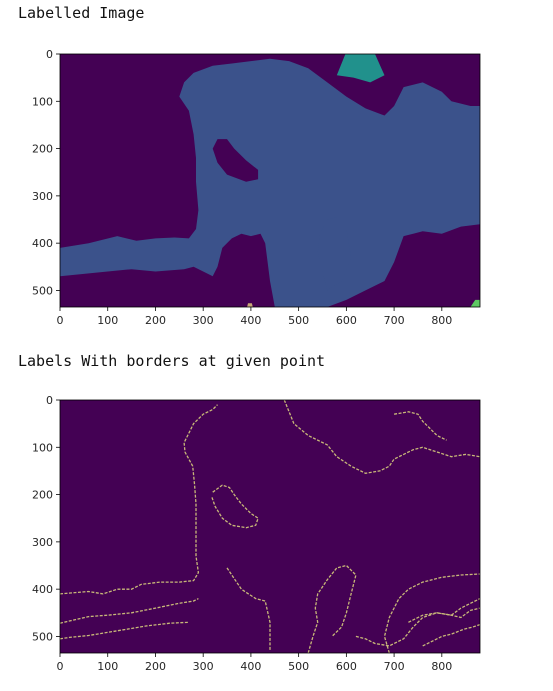 Image resolution: width=553 pixels, height=691 pixels. I want to click on labelled-x-tick-label: 600, so click(346, 320).